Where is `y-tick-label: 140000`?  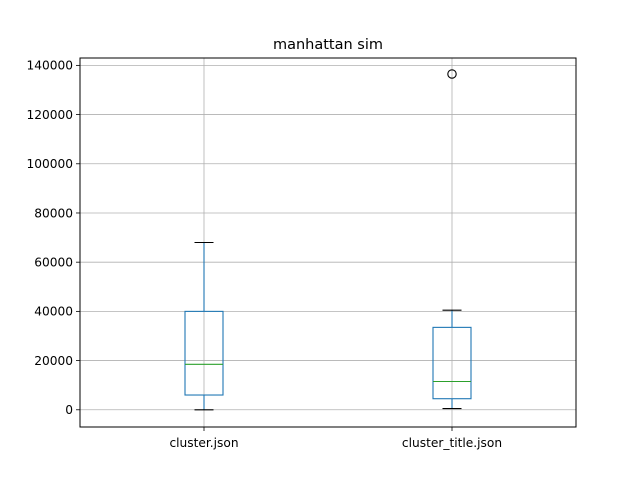
y-tick-label: 140000 is located at coordinates (49, 66).